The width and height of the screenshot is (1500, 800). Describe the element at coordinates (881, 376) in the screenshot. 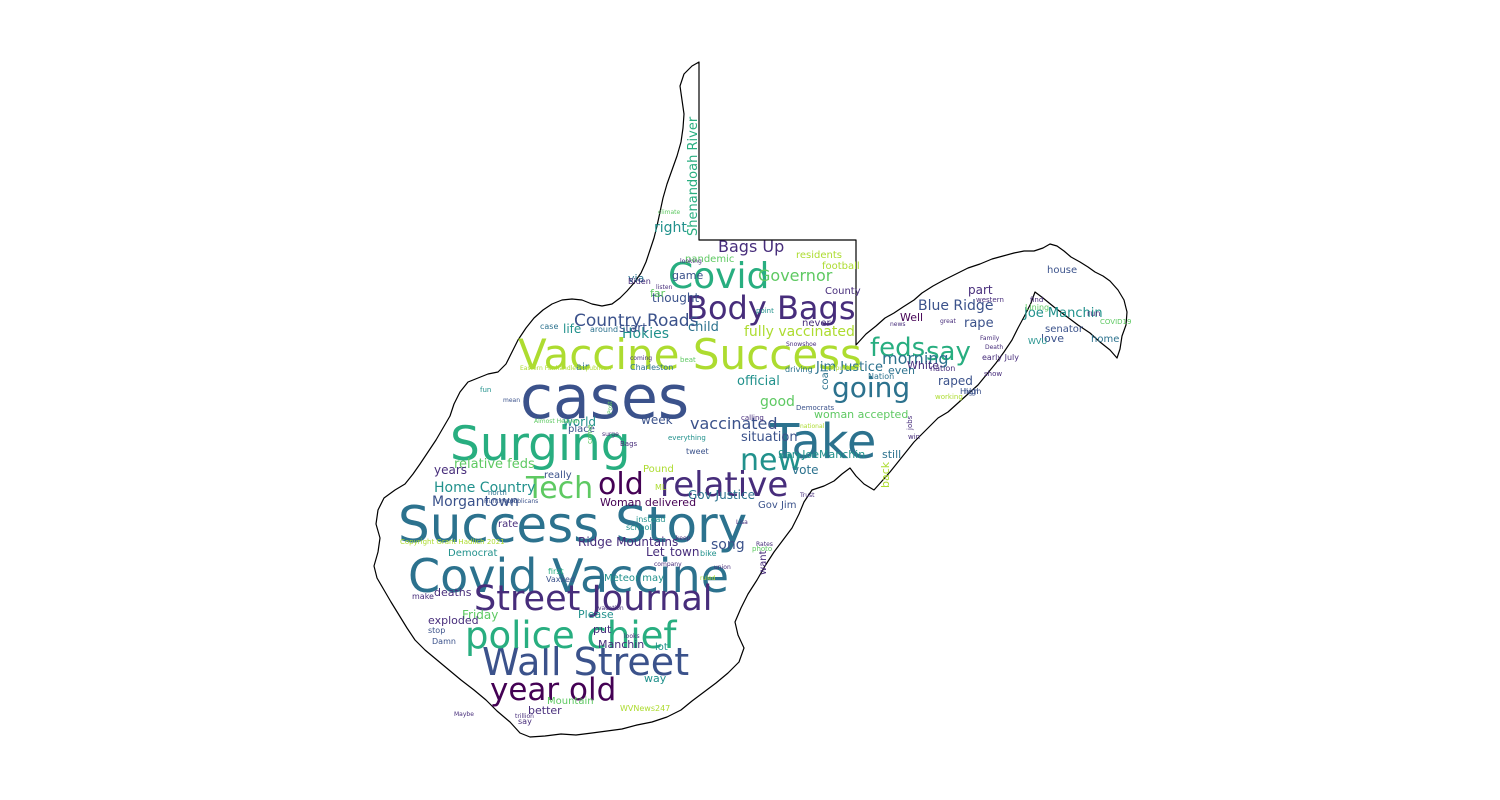

I see `word-nation: Nation` at that location.